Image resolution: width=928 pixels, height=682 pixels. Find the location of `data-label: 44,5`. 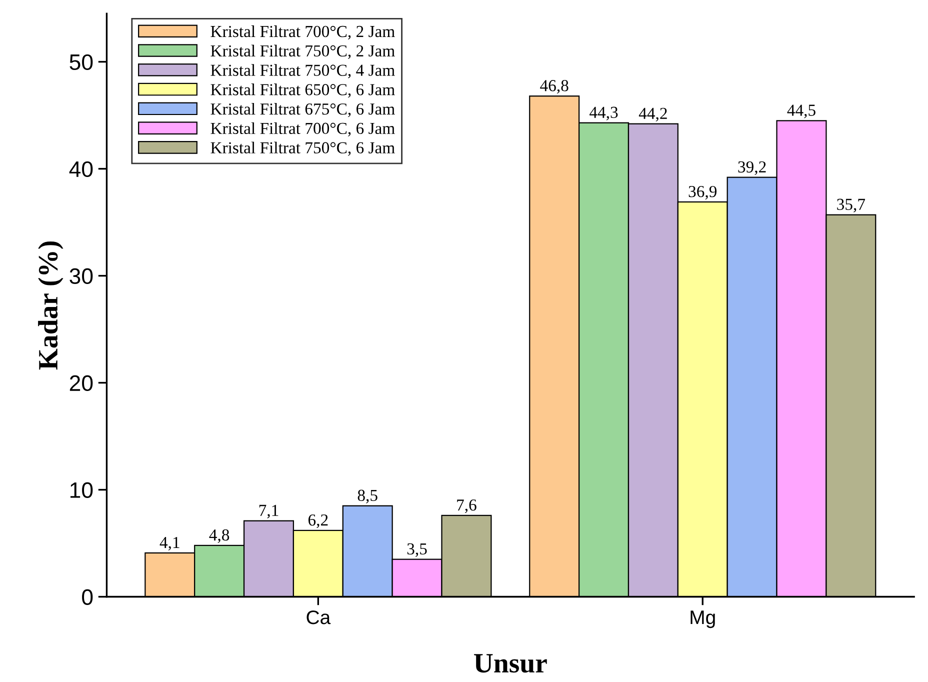

data-label: 44,5 is located at coordinates (801, 111).